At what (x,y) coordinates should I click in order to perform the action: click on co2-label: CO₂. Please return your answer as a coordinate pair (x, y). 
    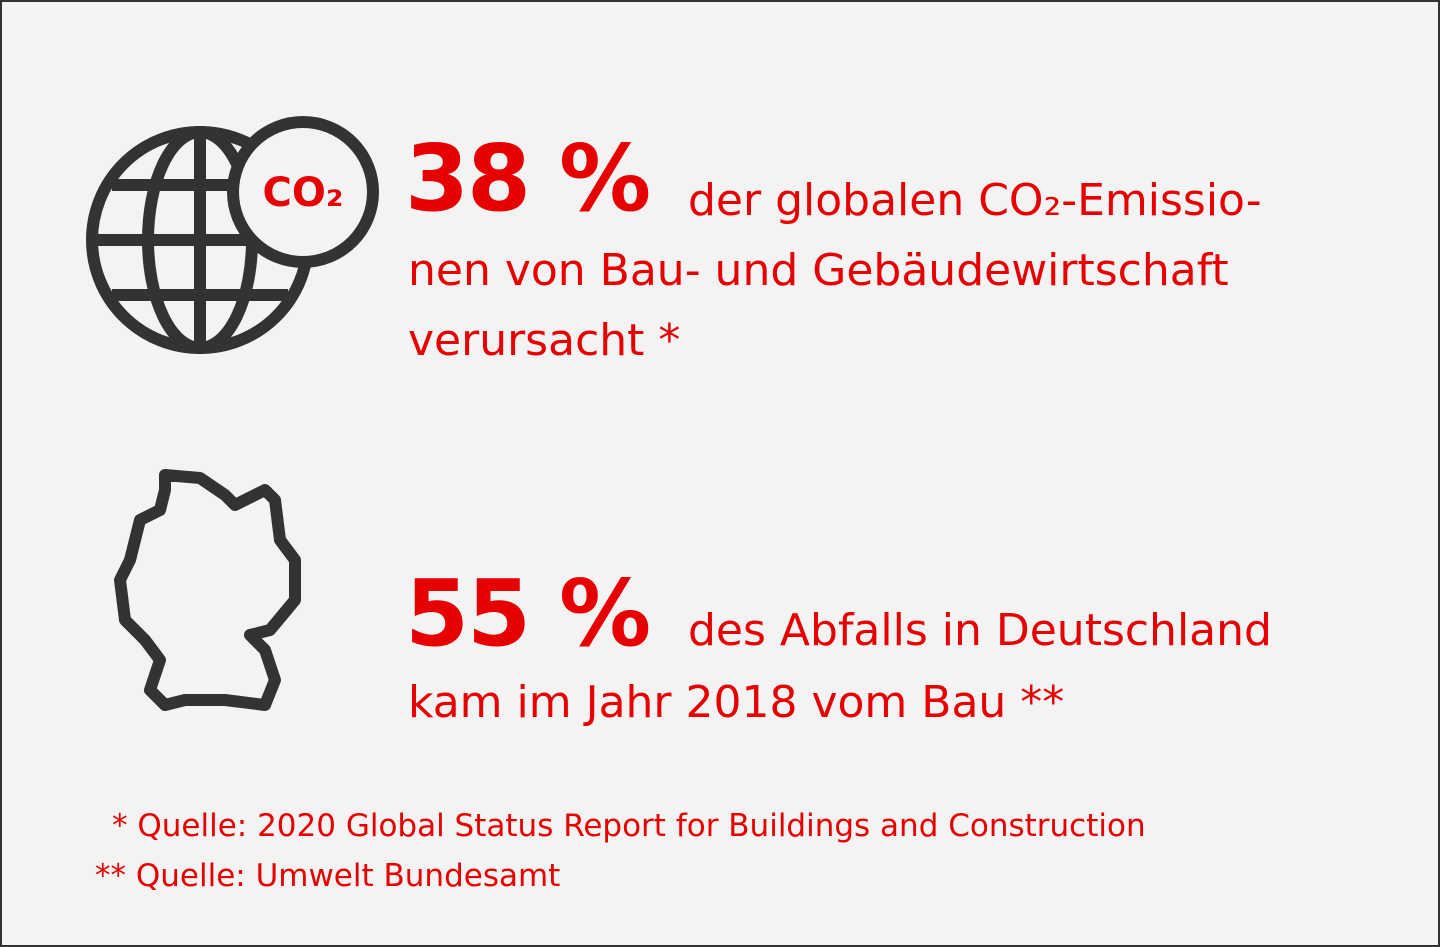
    Looking at the image, I should click on (303, 193).